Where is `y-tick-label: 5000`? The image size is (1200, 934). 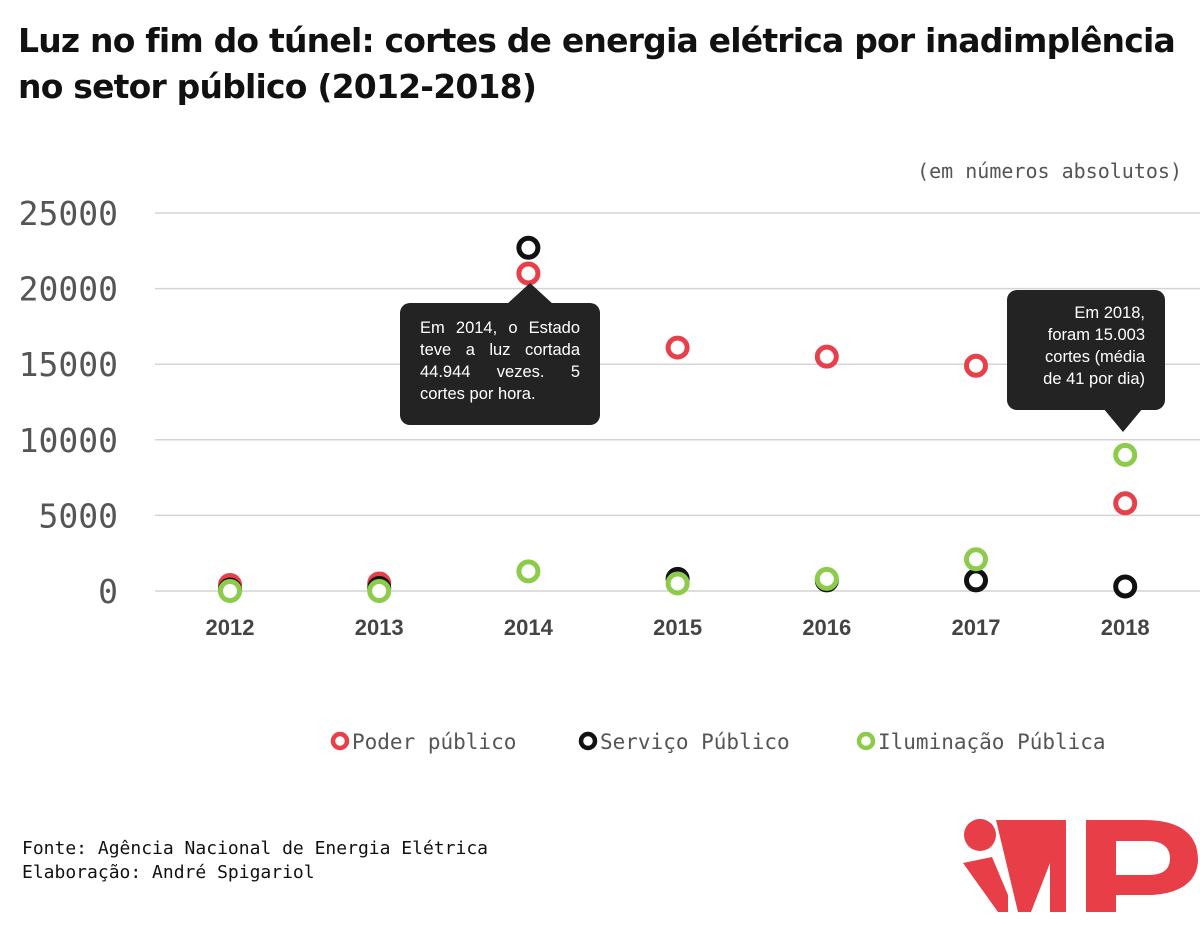 y-tick-label: 5000 is located at coordinates (78, 515).